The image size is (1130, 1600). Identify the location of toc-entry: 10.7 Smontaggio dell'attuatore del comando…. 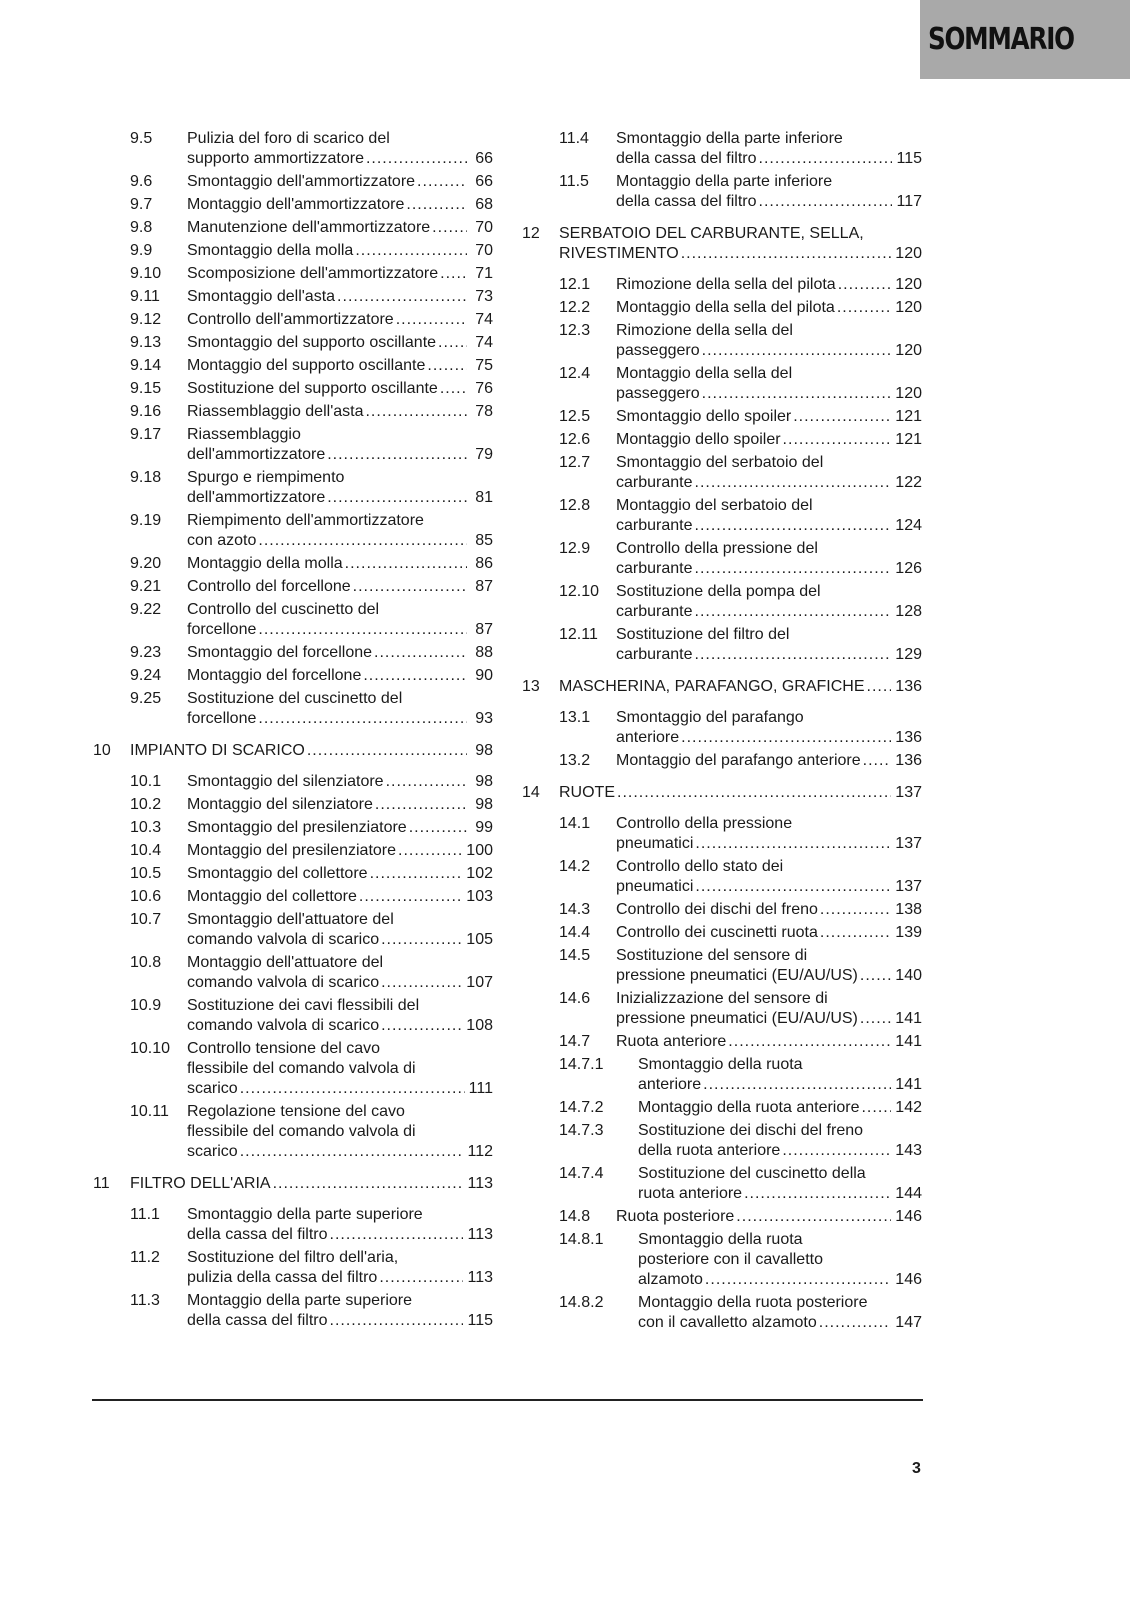
(293, 930).